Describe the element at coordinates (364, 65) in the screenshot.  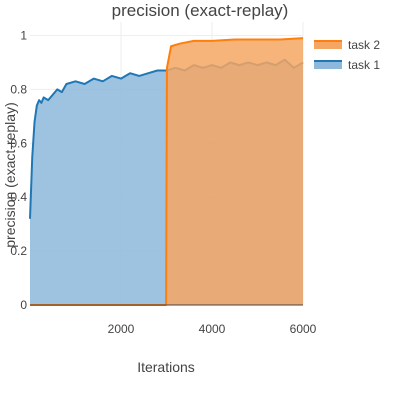
I see `legend-label-task-1: task 1` at that location.